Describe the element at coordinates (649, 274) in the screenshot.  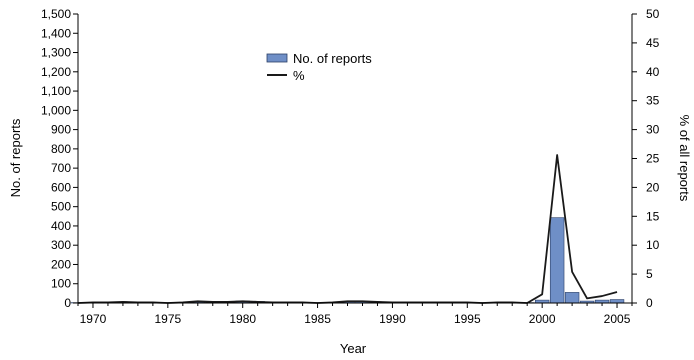
I see `right-tick-label: 5` at that location.